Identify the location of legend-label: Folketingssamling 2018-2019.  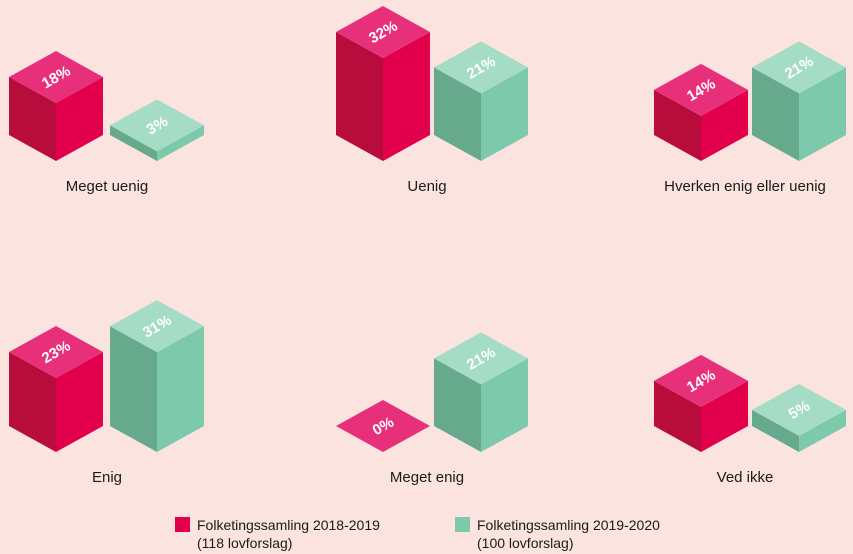
(288, 525).